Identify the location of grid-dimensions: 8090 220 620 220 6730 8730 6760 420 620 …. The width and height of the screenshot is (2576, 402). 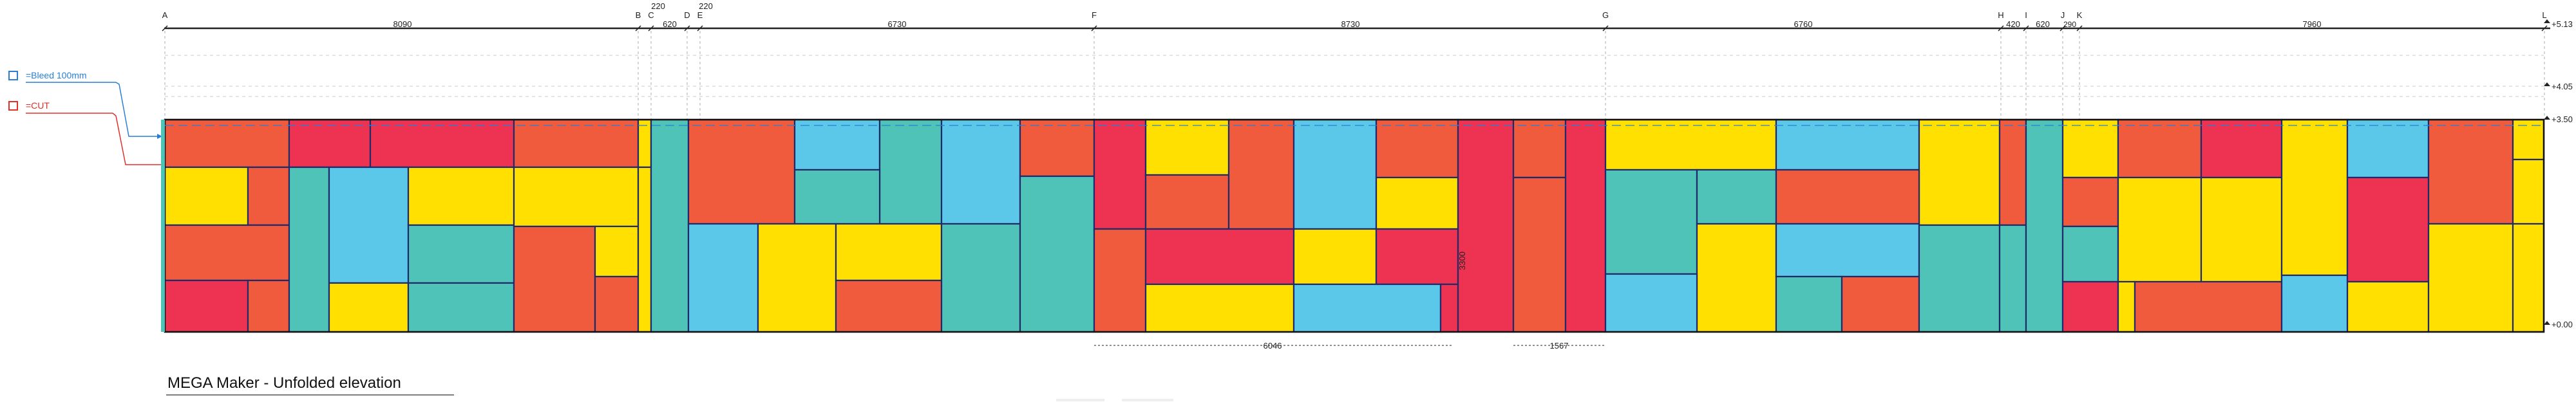
(1357, 15).